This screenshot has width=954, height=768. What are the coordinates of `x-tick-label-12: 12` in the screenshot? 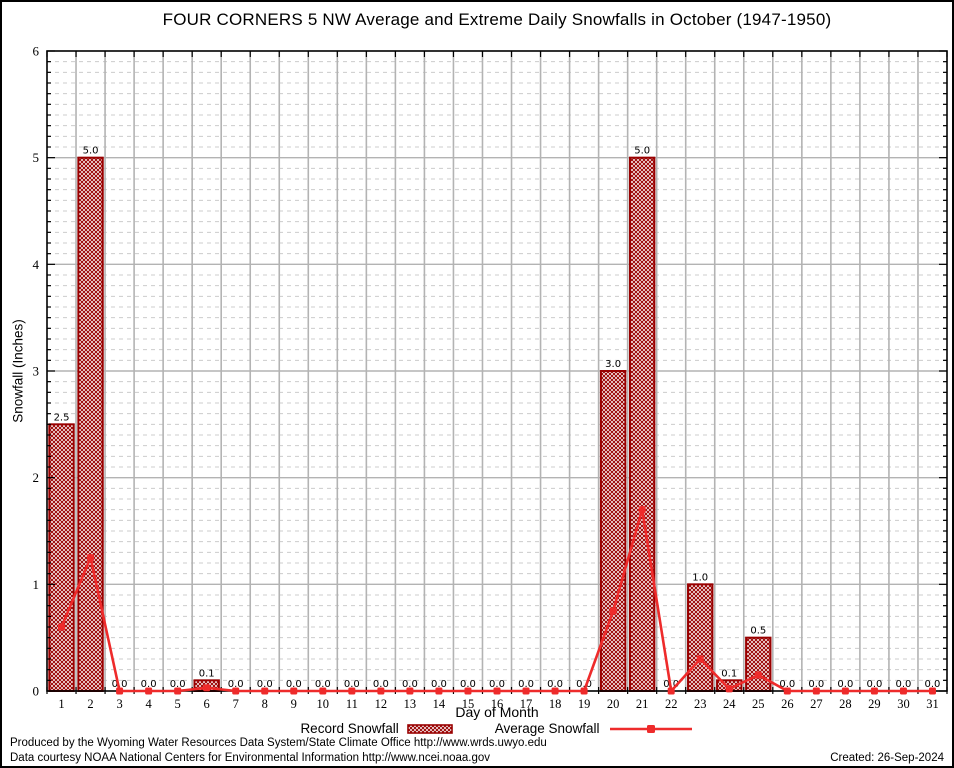 It's located at (381, 704).